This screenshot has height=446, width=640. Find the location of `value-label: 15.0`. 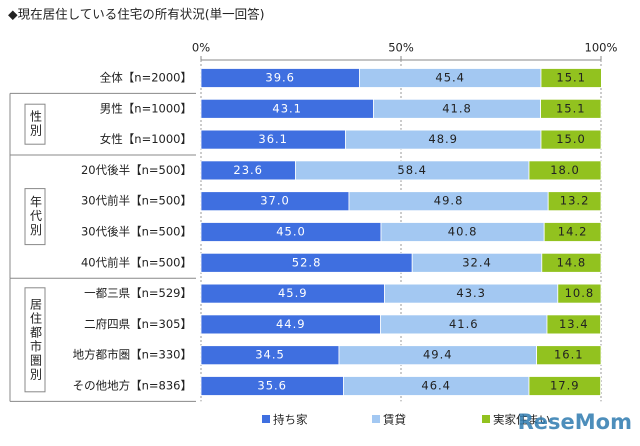

value-label: 15.0 is located at coordinates (571, 139).